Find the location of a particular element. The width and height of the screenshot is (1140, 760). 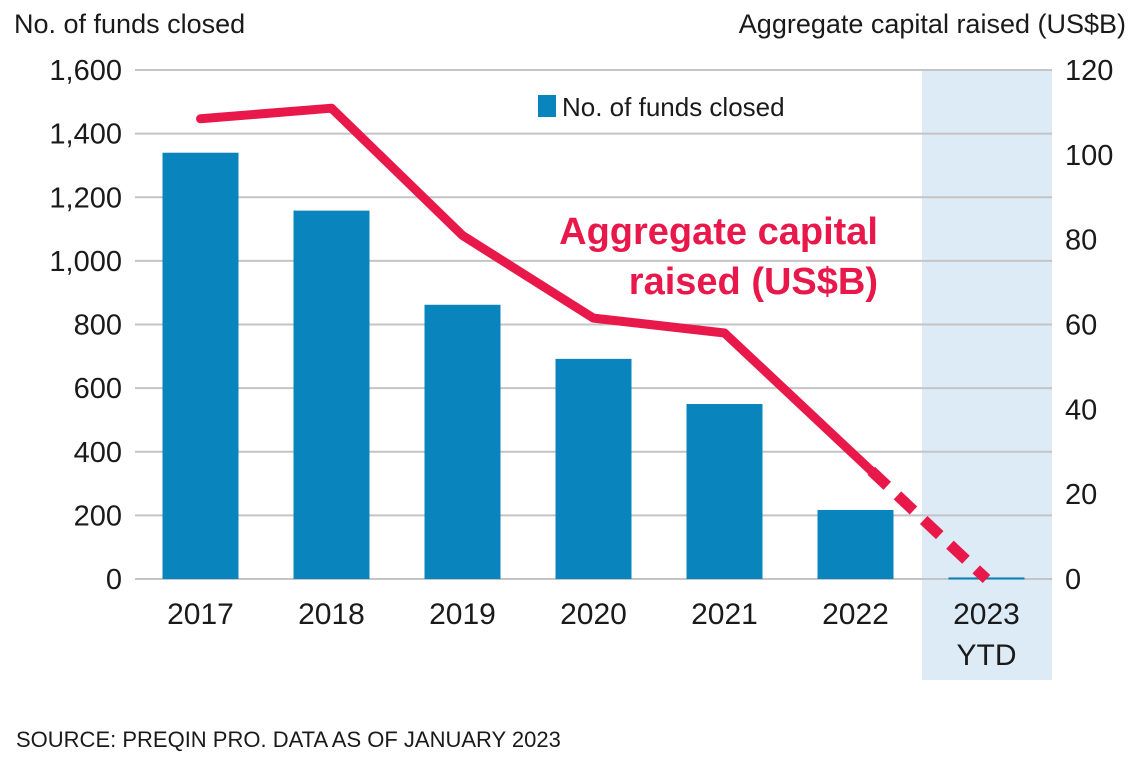

x-tick-label: 2017 is located at coordinates (200, 614).